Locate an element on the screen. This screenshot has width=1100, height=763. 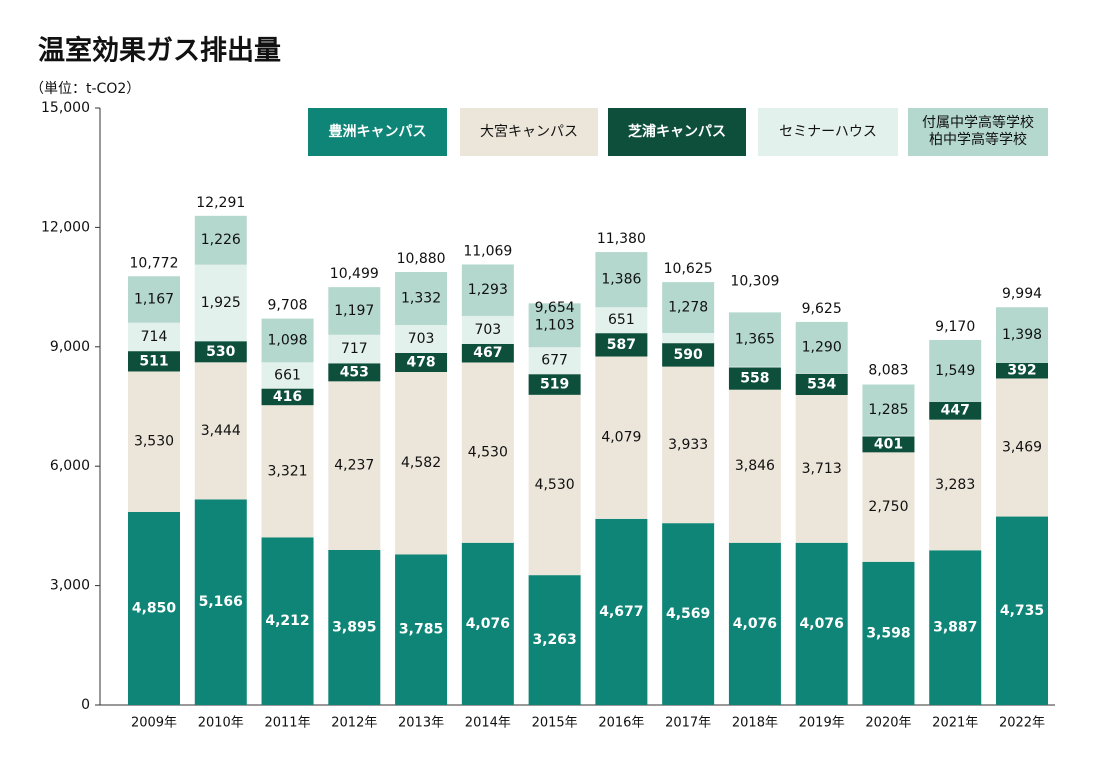
total-label: 10,772 is located at coordinates (154, 263).